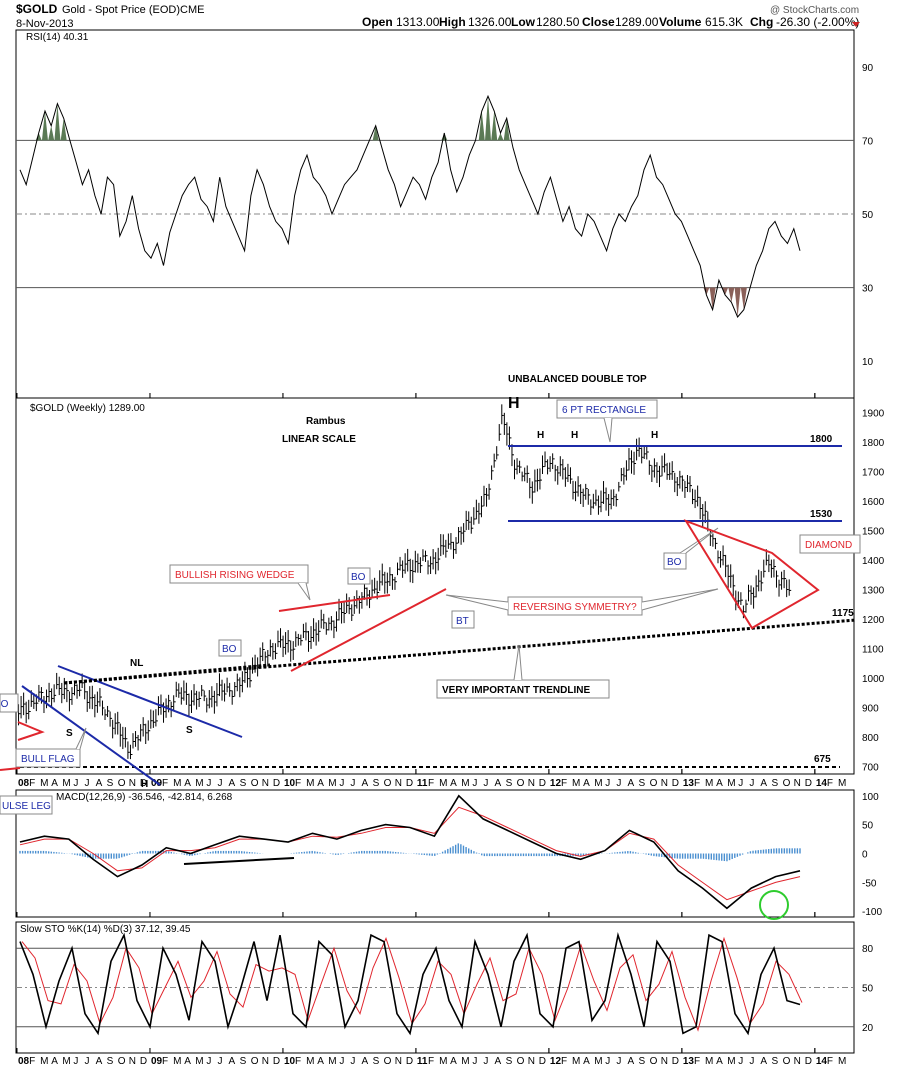  What do you see at coordinates (604, 410) in the screenshot?
I see `annot-6pt-rectangle: 6 PT RECTANGLE` at bounding box center [604, 410].